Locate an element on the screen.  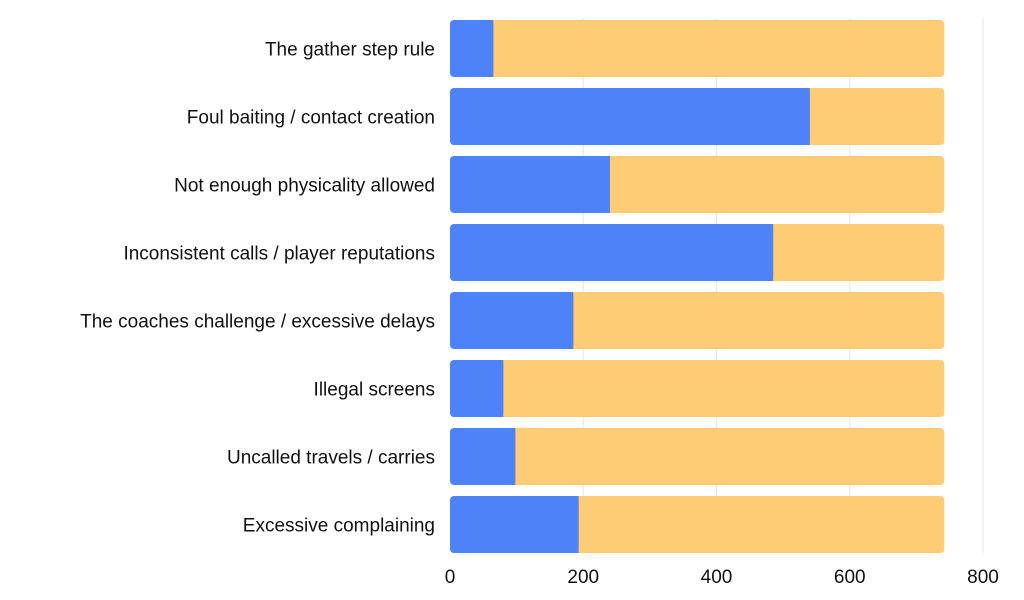
x-tick-label-0: 0 is located at coordinates (450, 577).